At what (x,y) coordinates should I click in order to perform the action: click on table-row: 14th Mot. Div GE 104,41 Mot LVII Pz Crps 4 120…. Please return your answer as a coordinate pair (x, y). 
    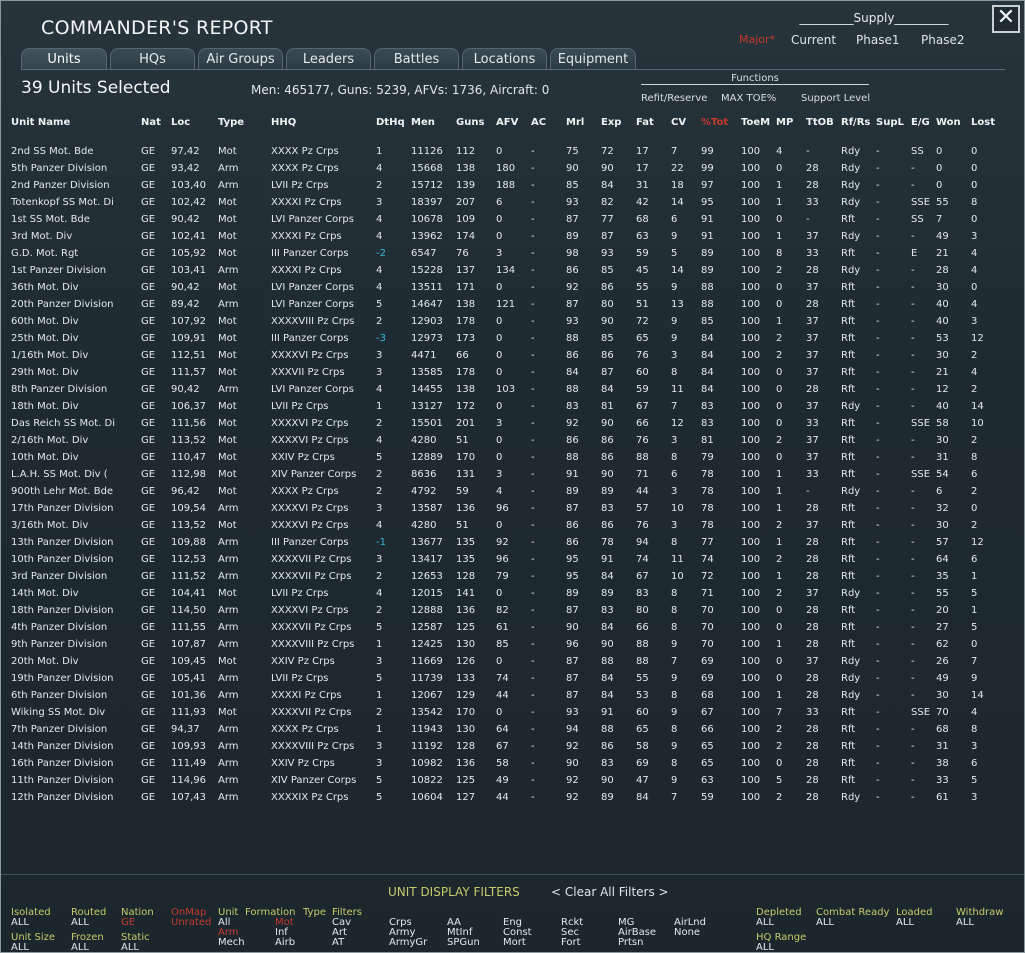
    Looking at the image, I should click on (511, 594).